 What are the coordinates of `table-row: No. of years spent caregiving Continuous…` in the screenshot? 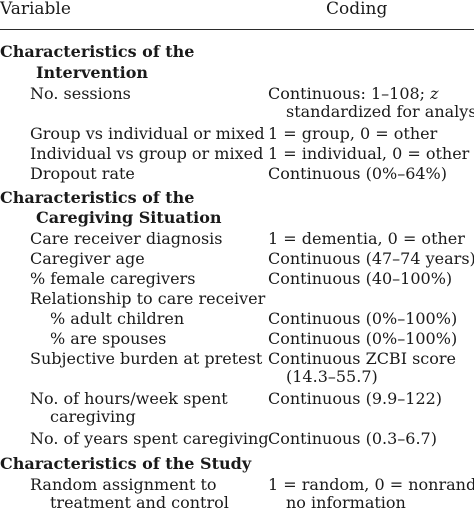 It's located at (237, 440).